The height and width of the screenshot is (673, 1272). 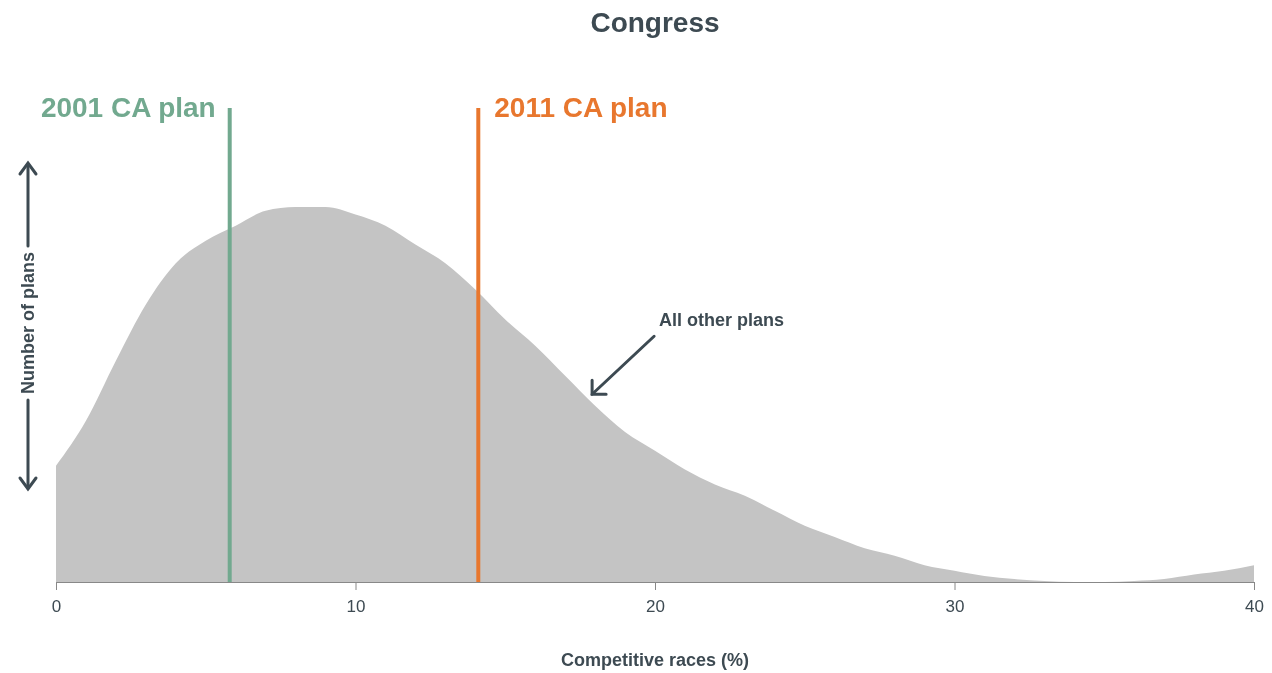 I want to click on ref-line-label: 2011 CA plan, so click(x=581, y=107).